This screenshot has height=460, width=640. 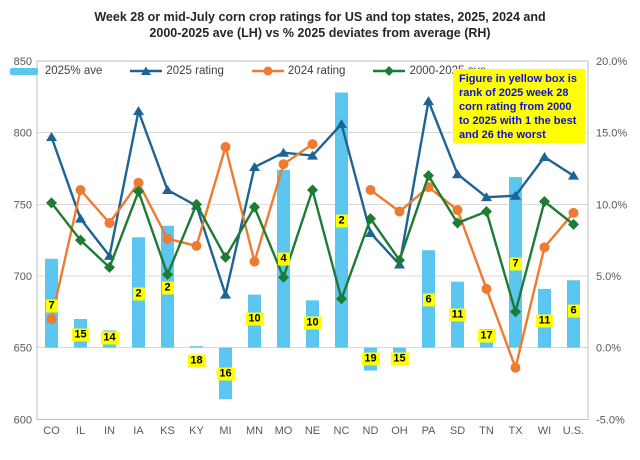 What do you see at coordinates (573, 175) in the screenshot?
I see `triangle-marker-U.S.` at bounding box center [573, 175].